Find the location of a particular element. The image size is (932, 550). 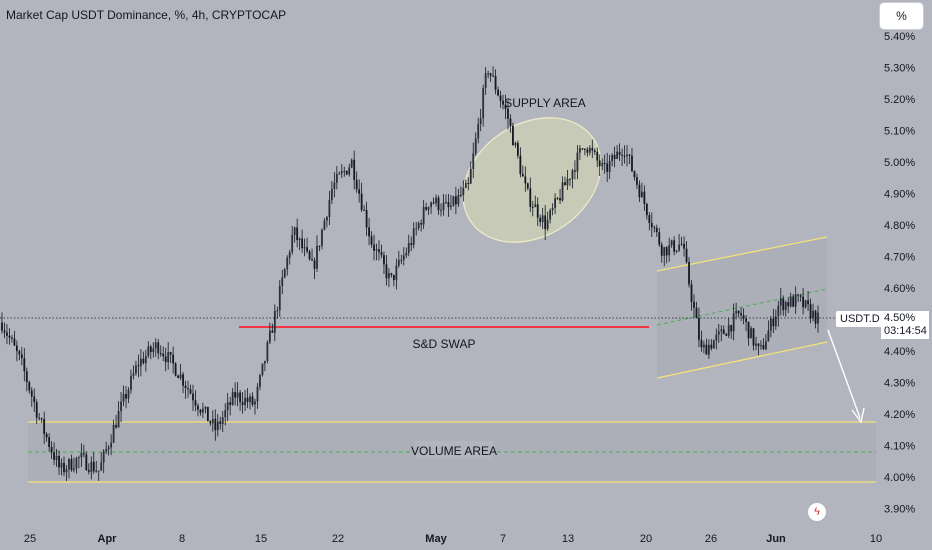

y-tick-label: 4.80% is located at coordinates (899, 226).